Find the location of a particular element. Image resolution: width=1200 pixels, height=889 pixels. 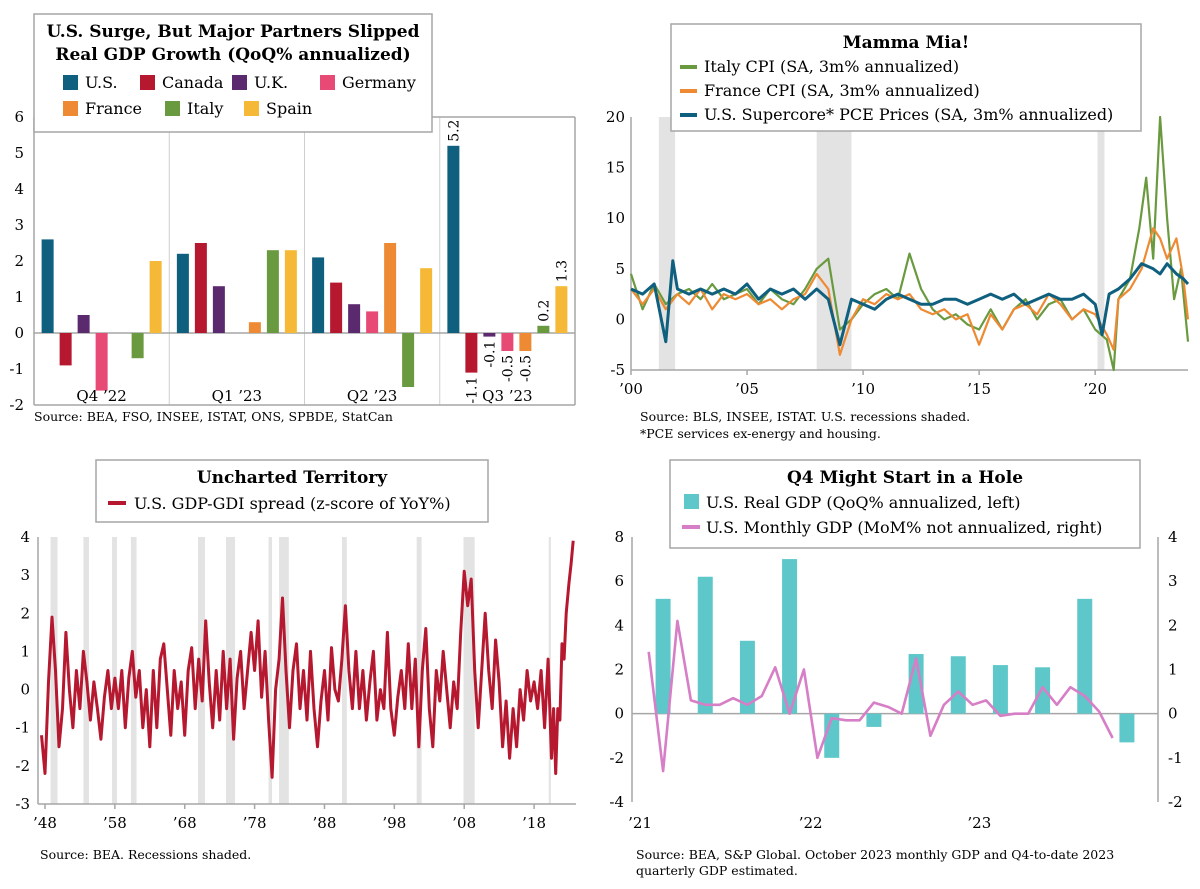

p1-legend-box is located at coordinates (233, 73).